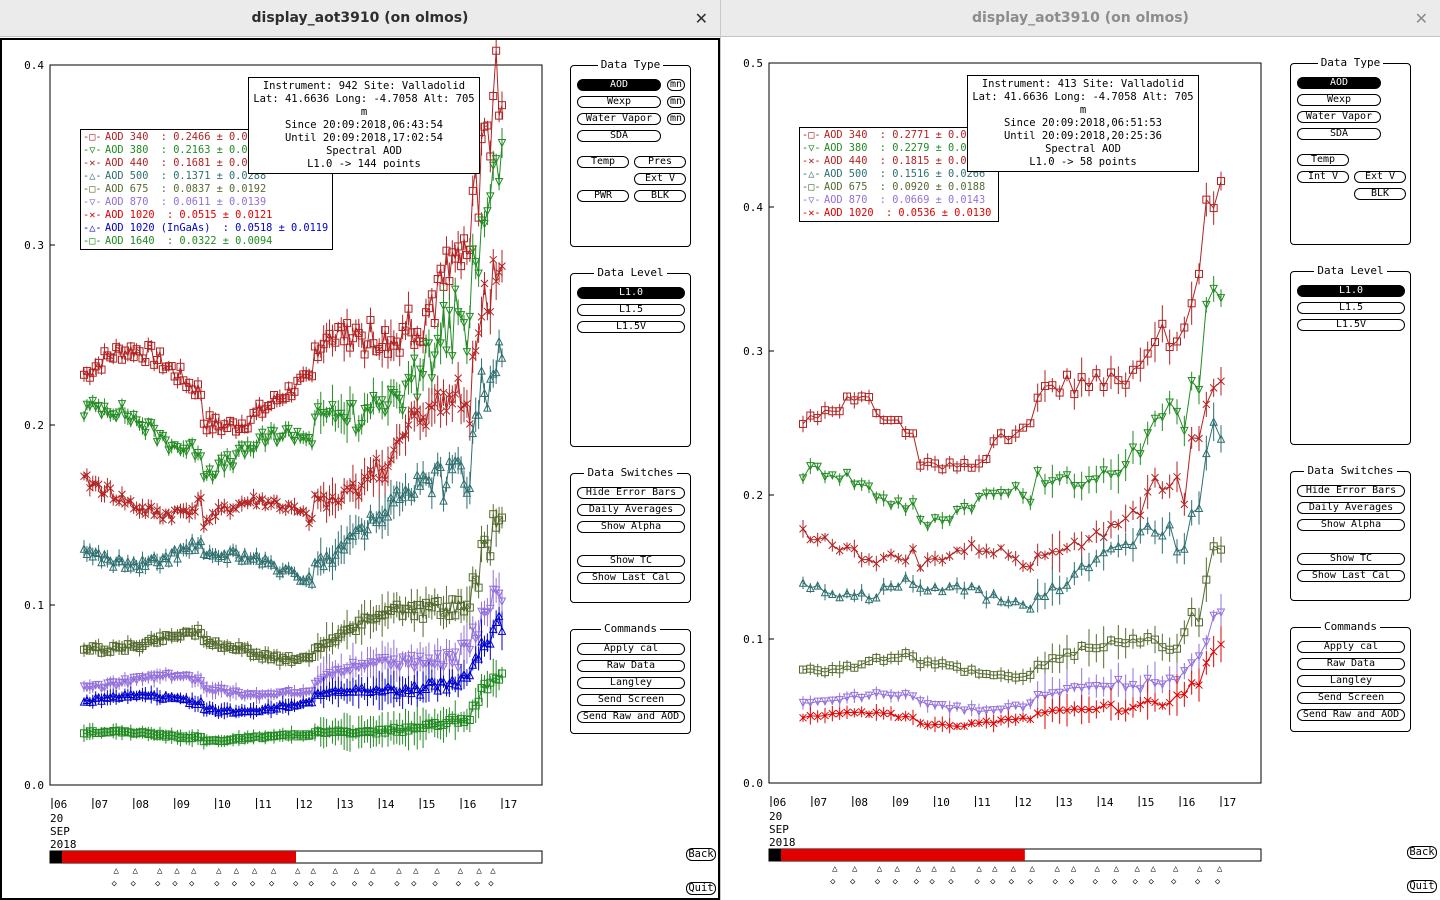 This screenshot has height=900, width=1440. Describe the element at coordinates (676, 119) in the screenshot. I see `water-vapor-mn-button: mn` at that location.